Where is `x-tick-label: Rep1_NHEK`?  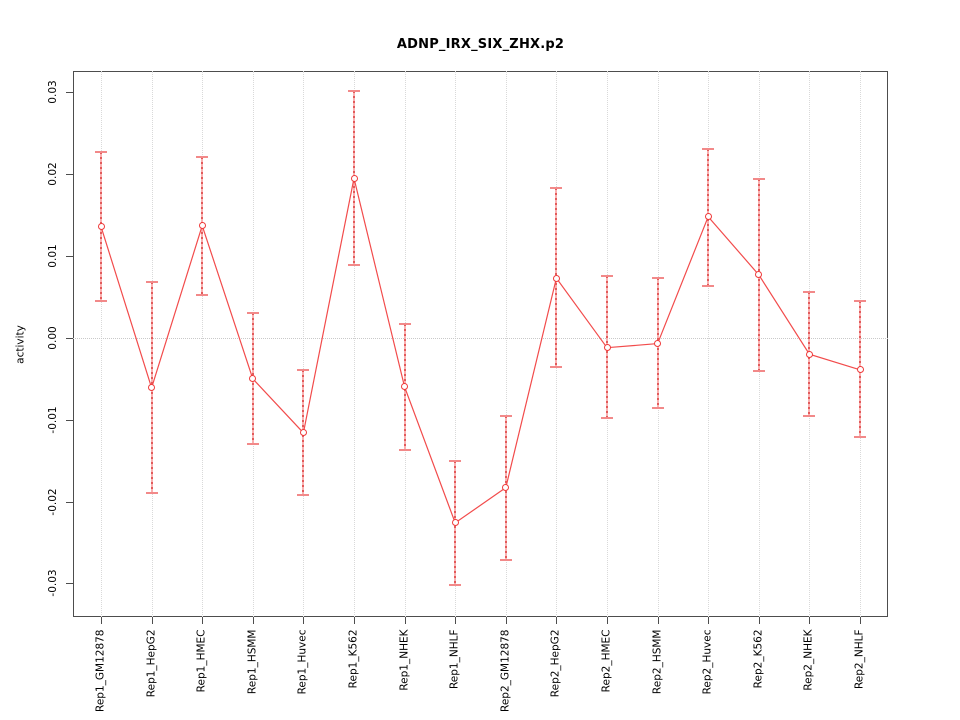
x-tick-label: Rep1_NHEK is located at coordinates (404, 660).